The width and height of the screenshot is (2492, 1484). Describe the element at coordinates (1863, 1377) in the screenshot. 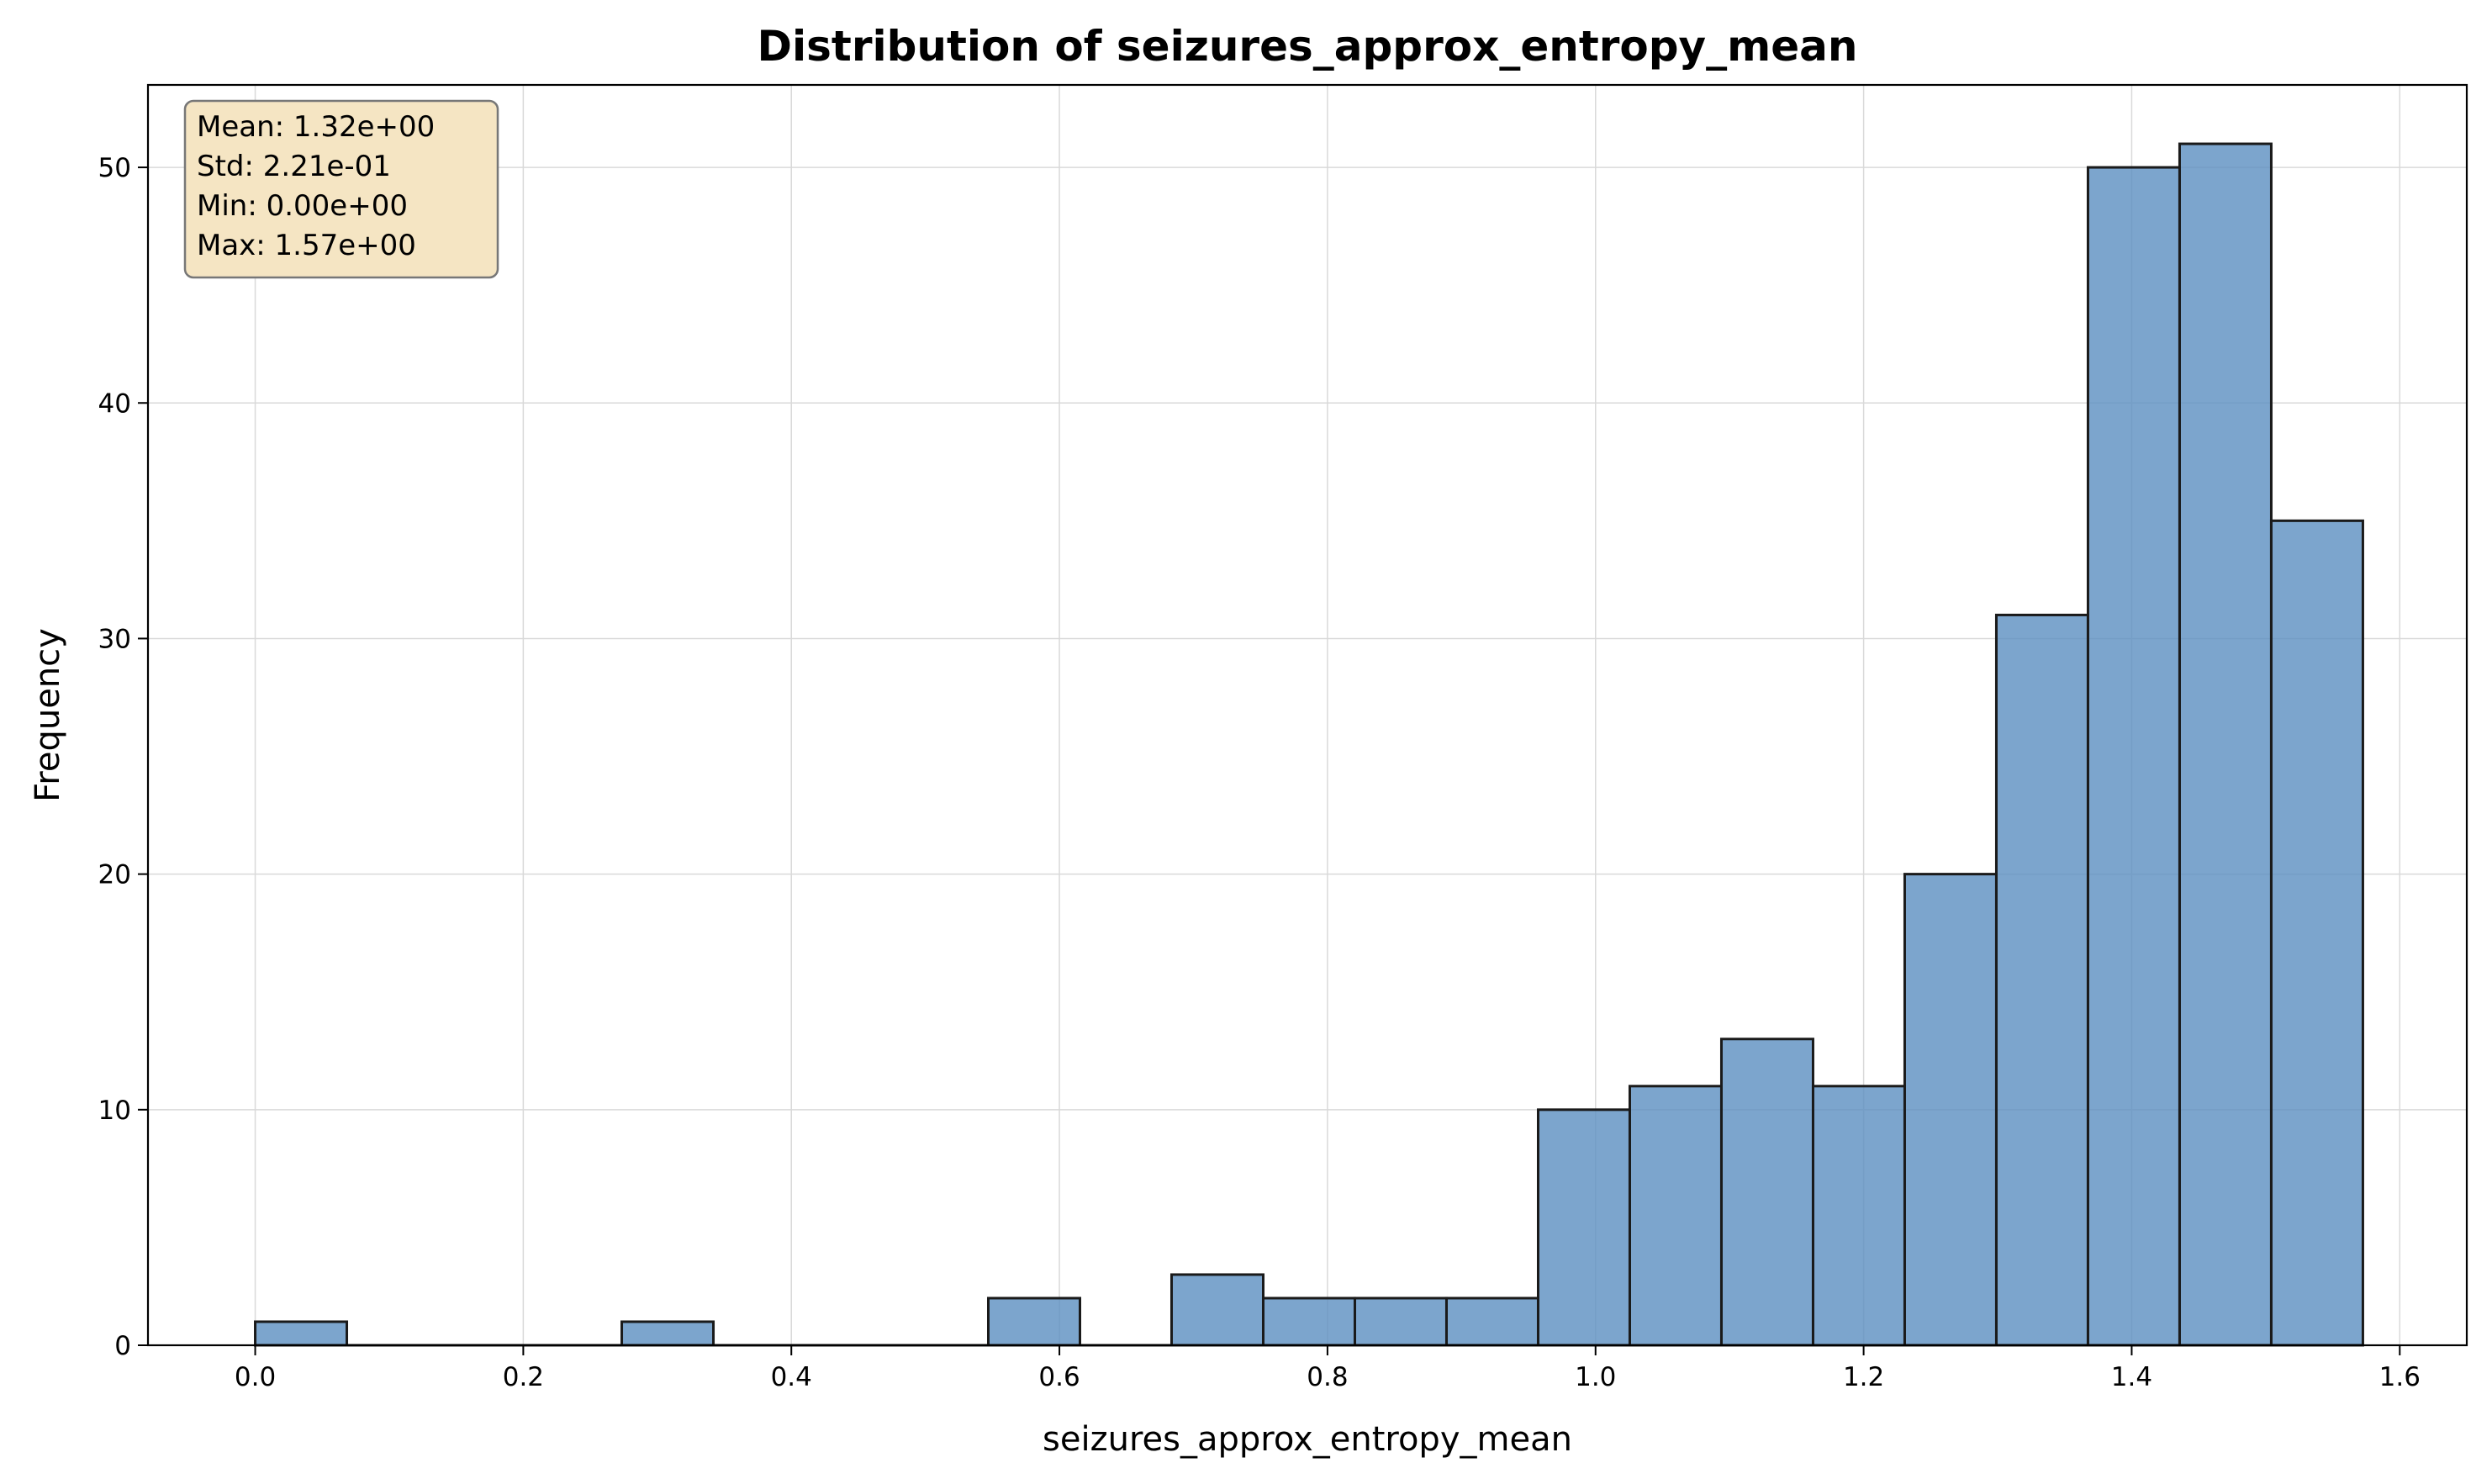

I see `x-tick-label: 1.2` at that location.